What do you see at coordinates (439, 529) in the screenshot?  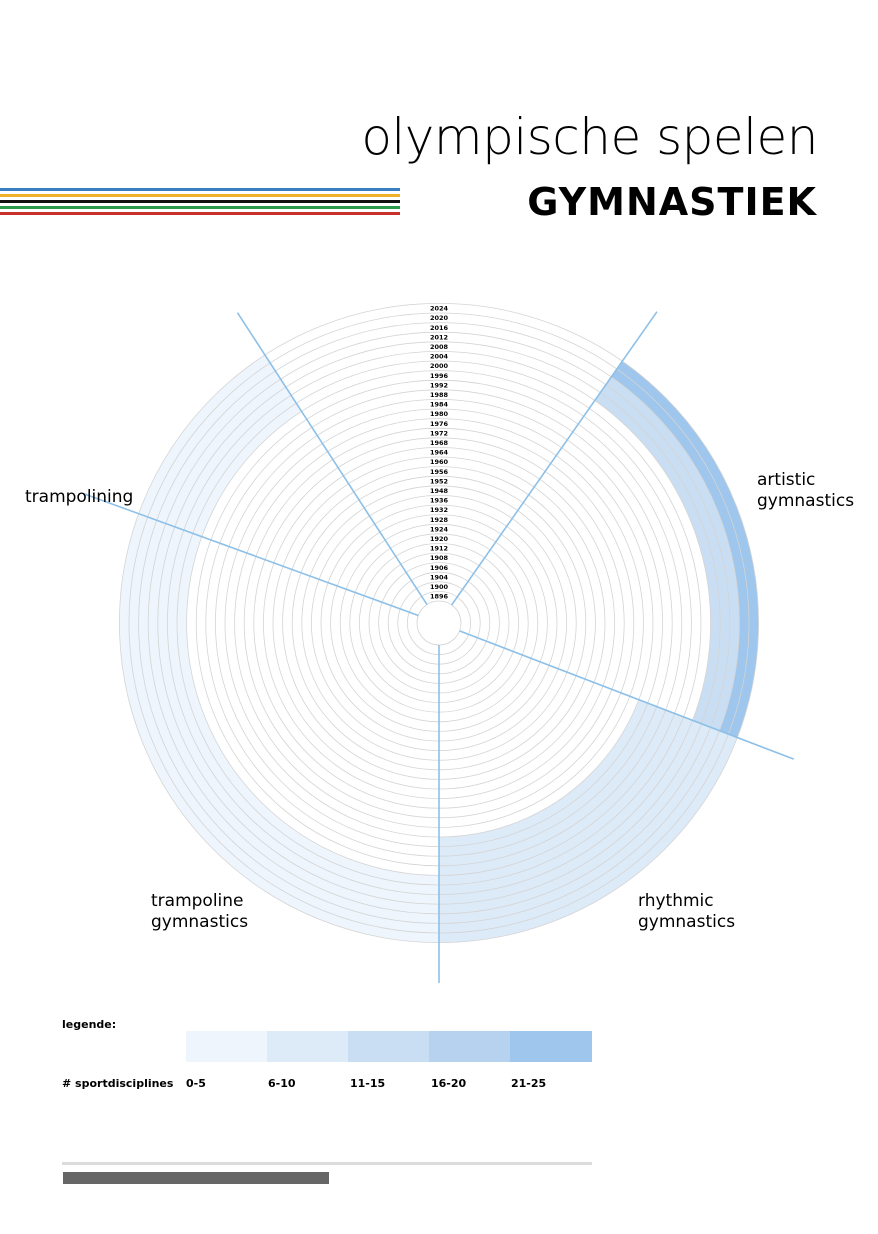 I see `year-label-1924: 1924` at bounding box center [439, 529].